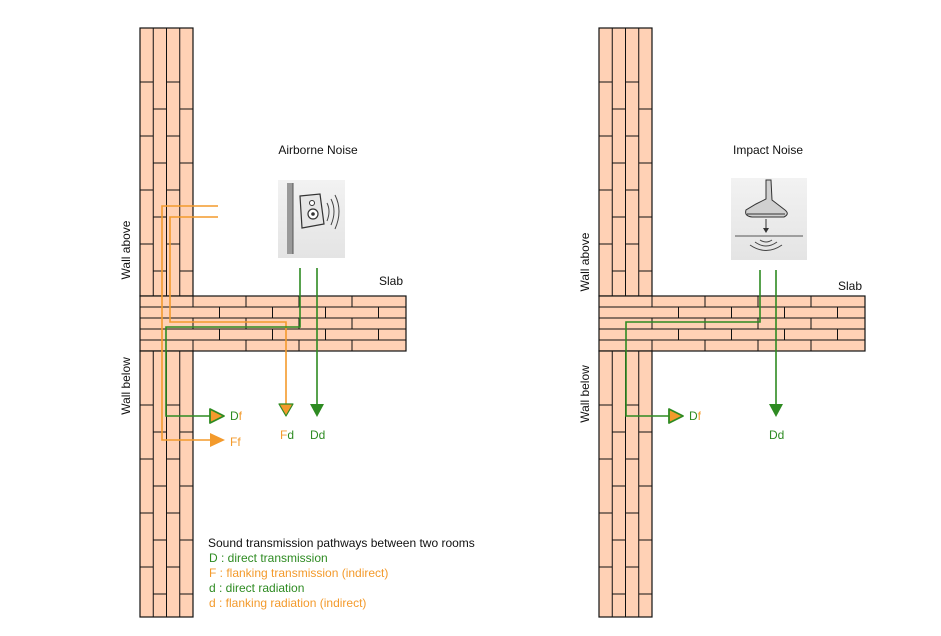 The width and height of the screenshot is (941, 636). I want to click on legend-item-flanking-radiation: d : flanking radiation (indirect), so click(287, 603).